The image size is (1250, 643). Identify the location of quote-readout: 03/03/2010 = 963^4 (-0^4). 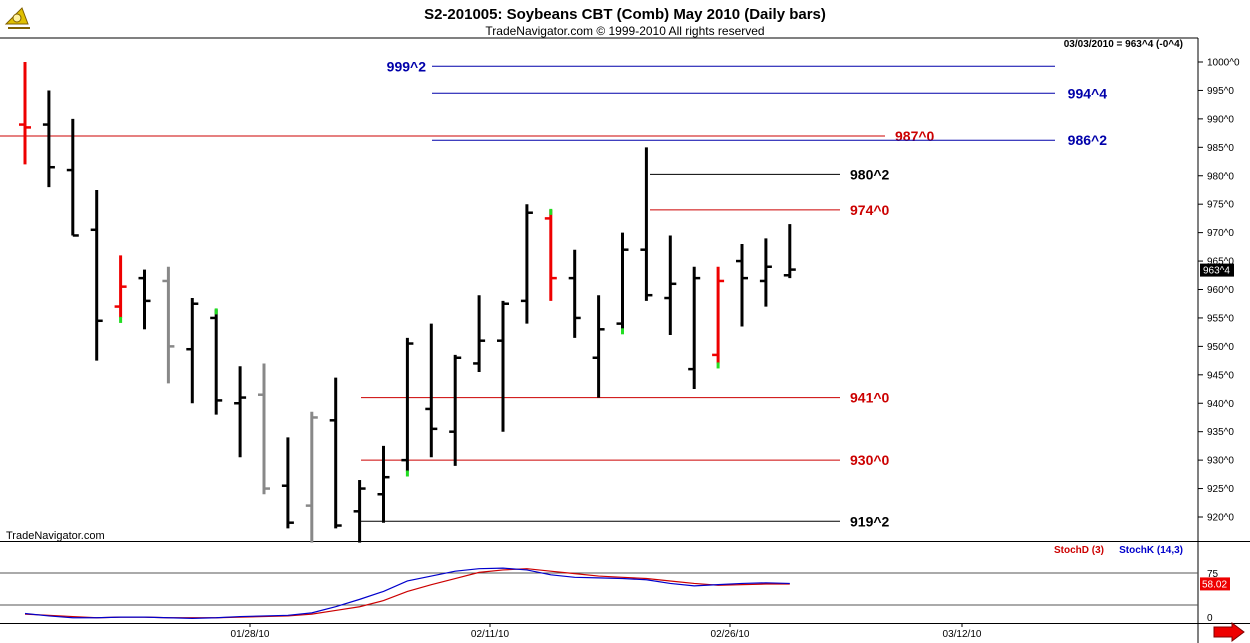
(1123, 44).